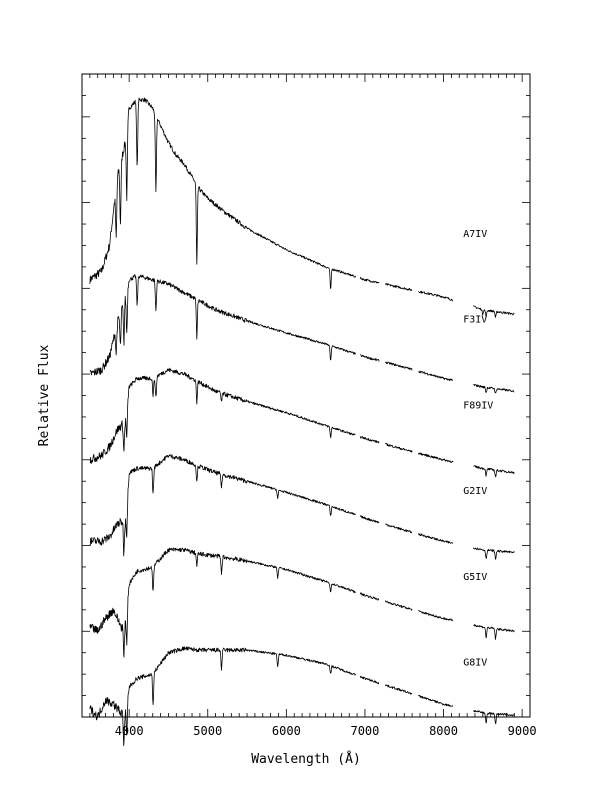  Describe the element at coordinates (443, 731) in the screenshot. I see `x-tick-label: 8000` at that location.